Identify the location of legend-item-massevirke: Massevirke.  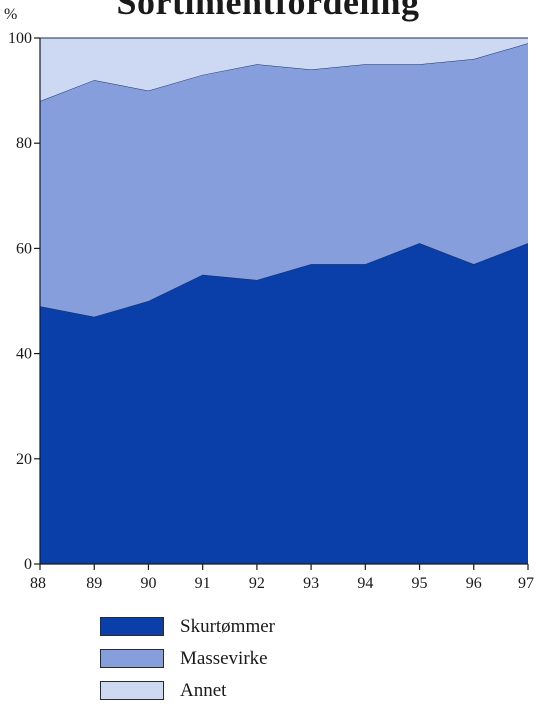
(187, 658).